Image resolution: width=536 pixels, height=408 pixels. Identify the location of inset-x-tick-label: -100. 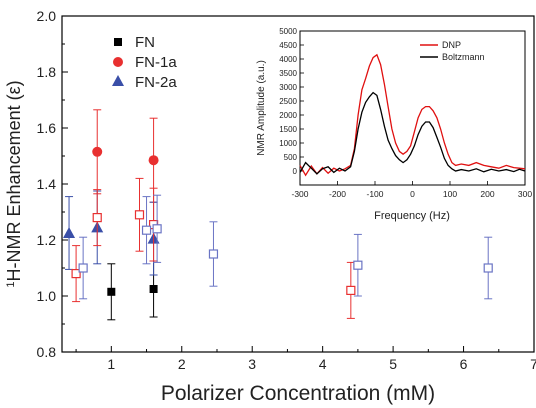
(374, 194).